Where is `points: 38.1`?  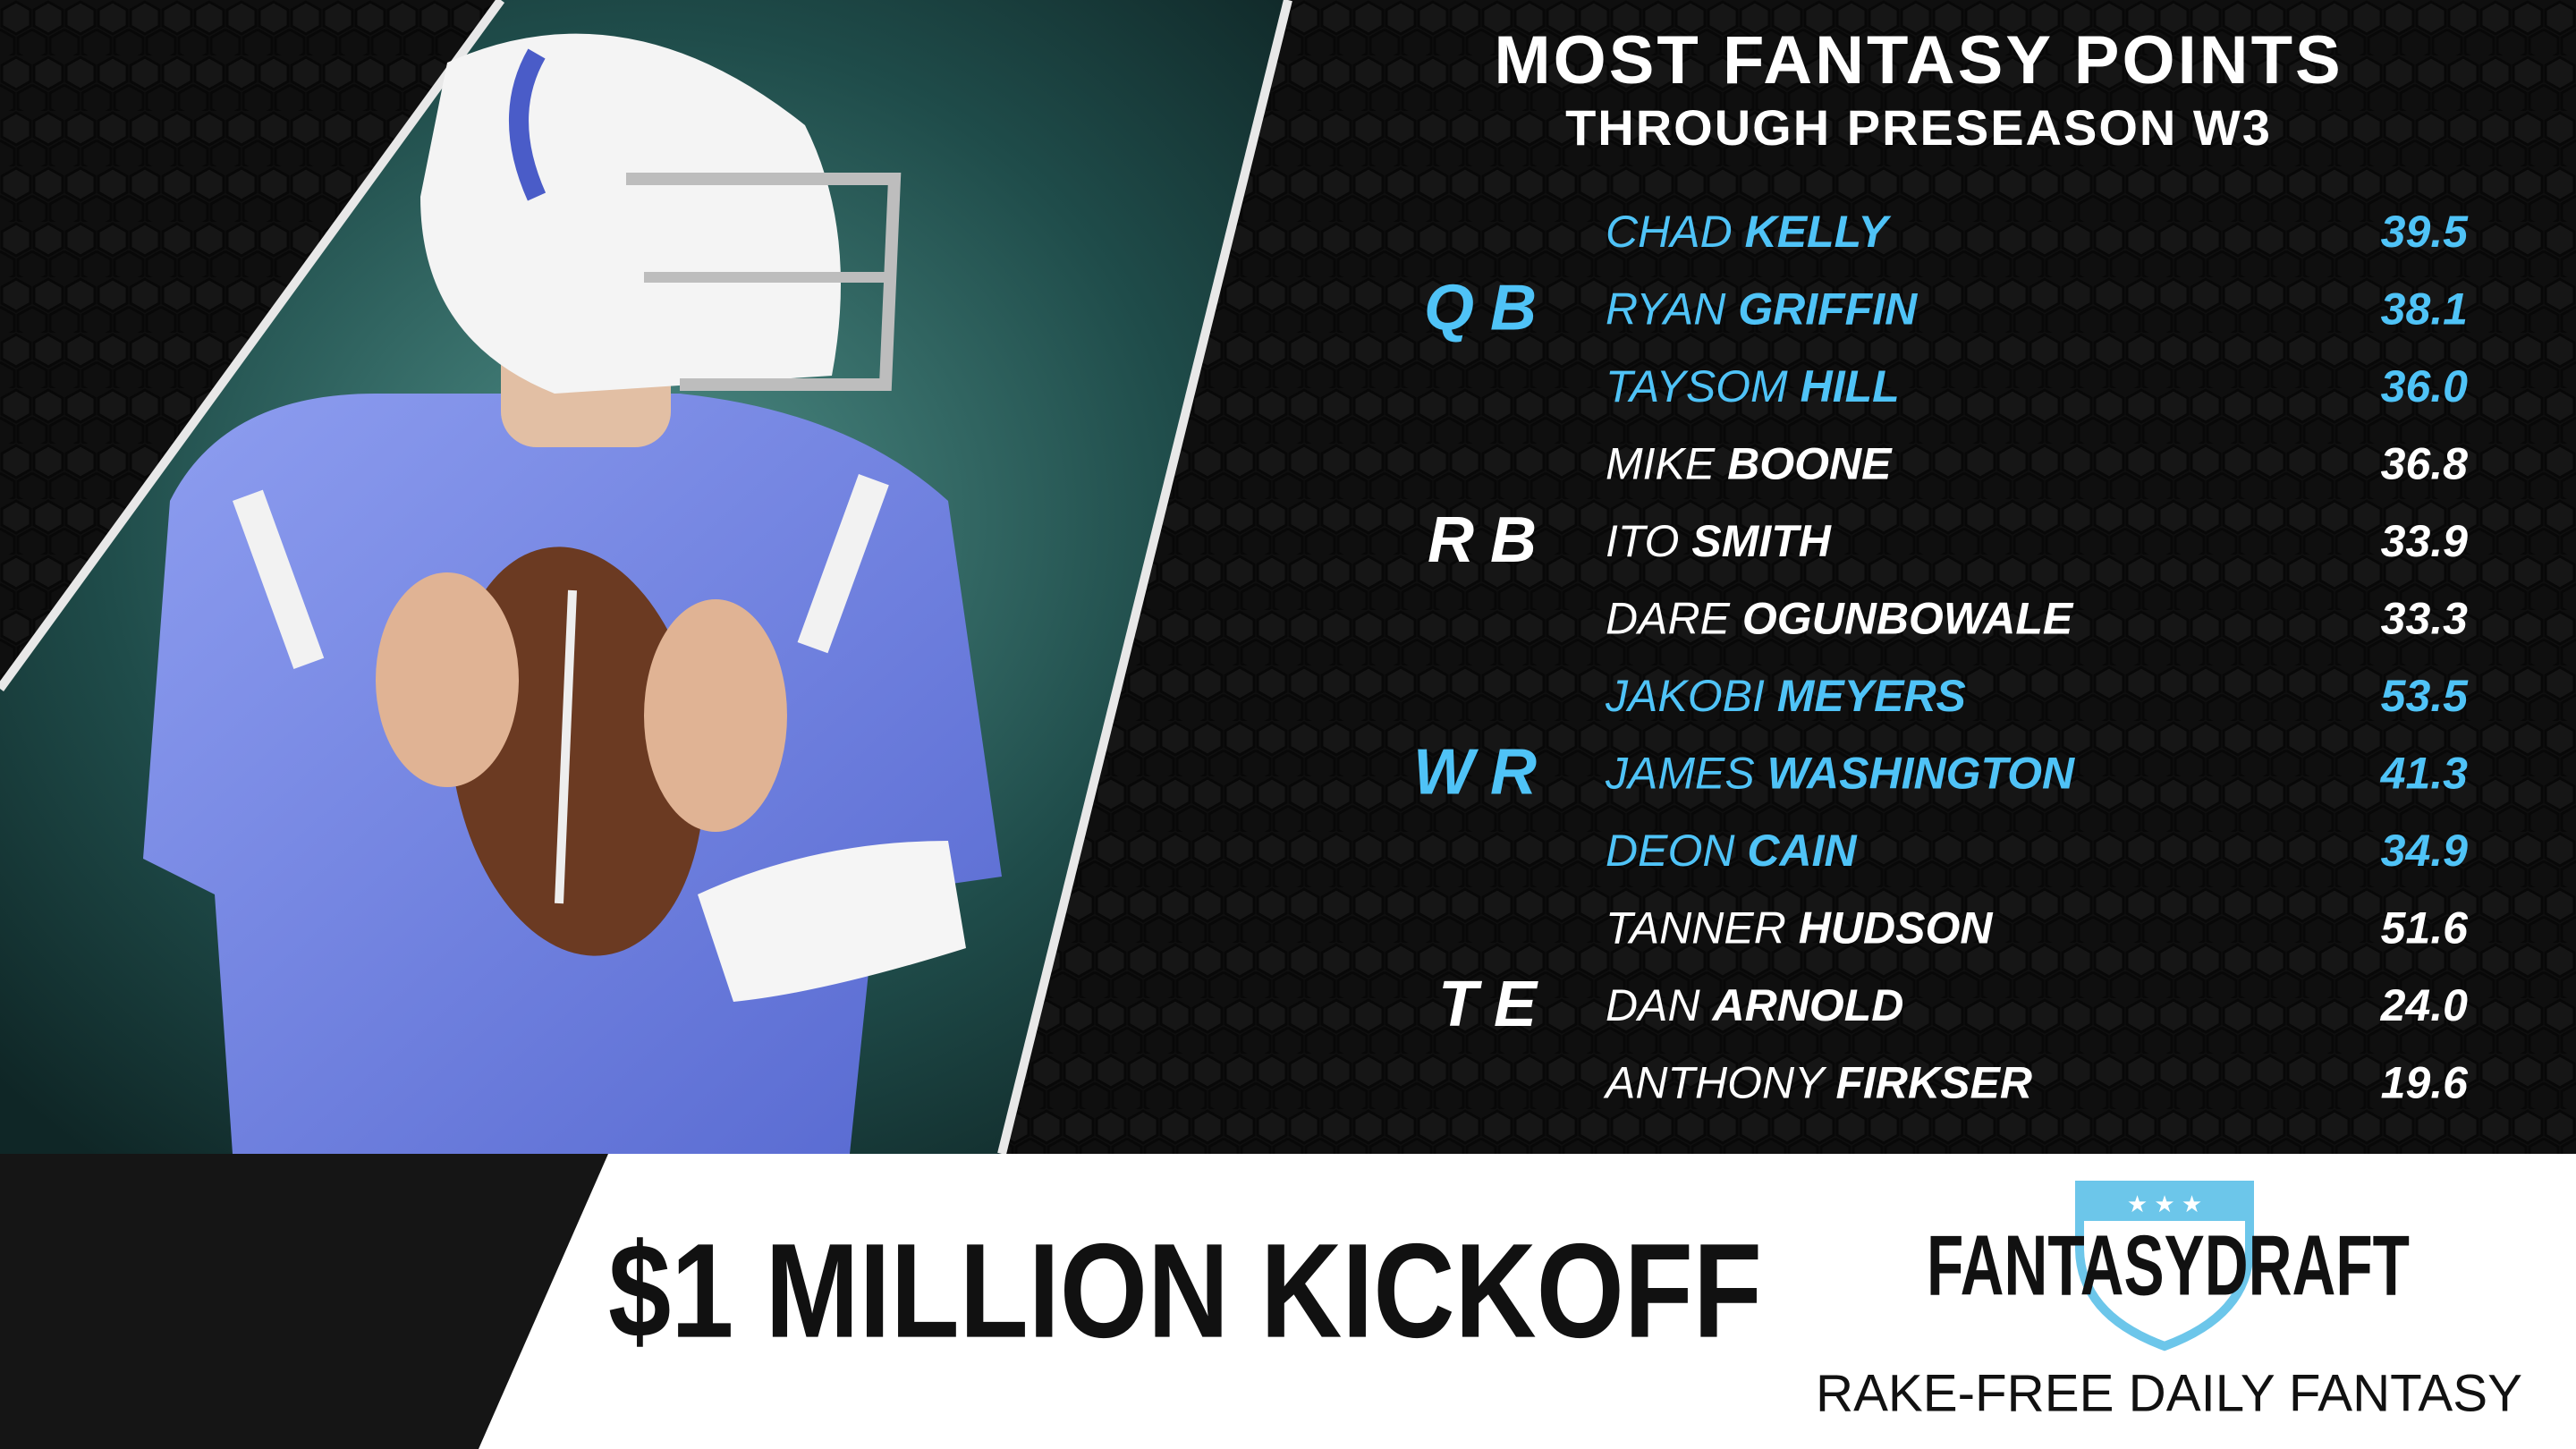
points: 38.1 is located at coordinates (2424, 309).